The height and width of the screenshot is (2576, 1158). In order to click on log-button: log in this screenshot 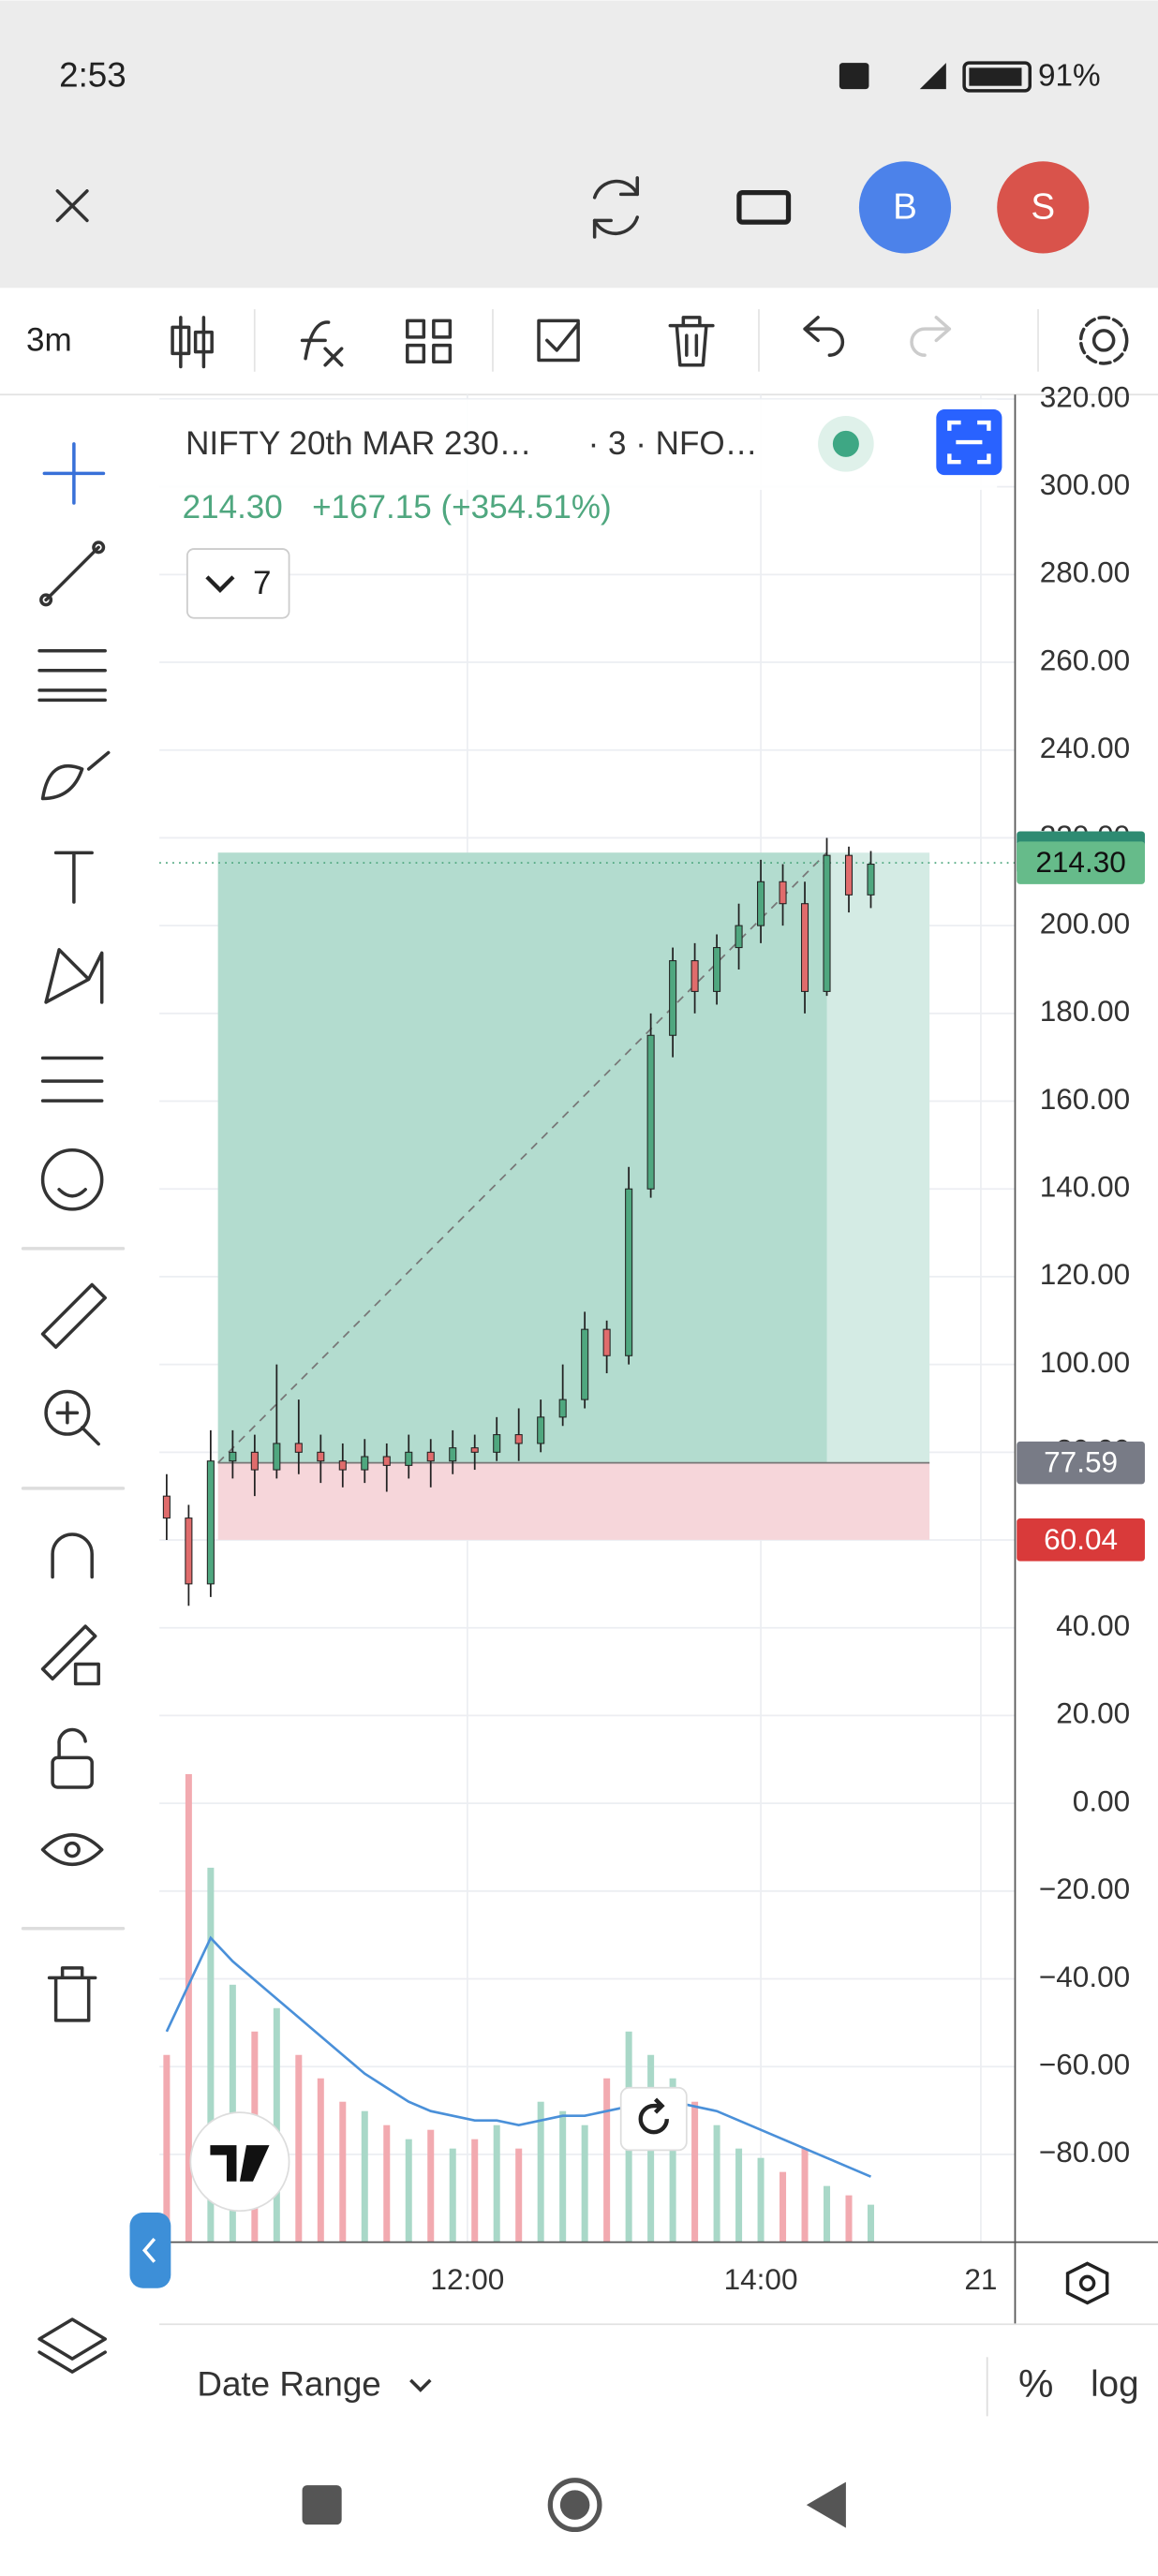, I will do `click(1114, 2384)`.